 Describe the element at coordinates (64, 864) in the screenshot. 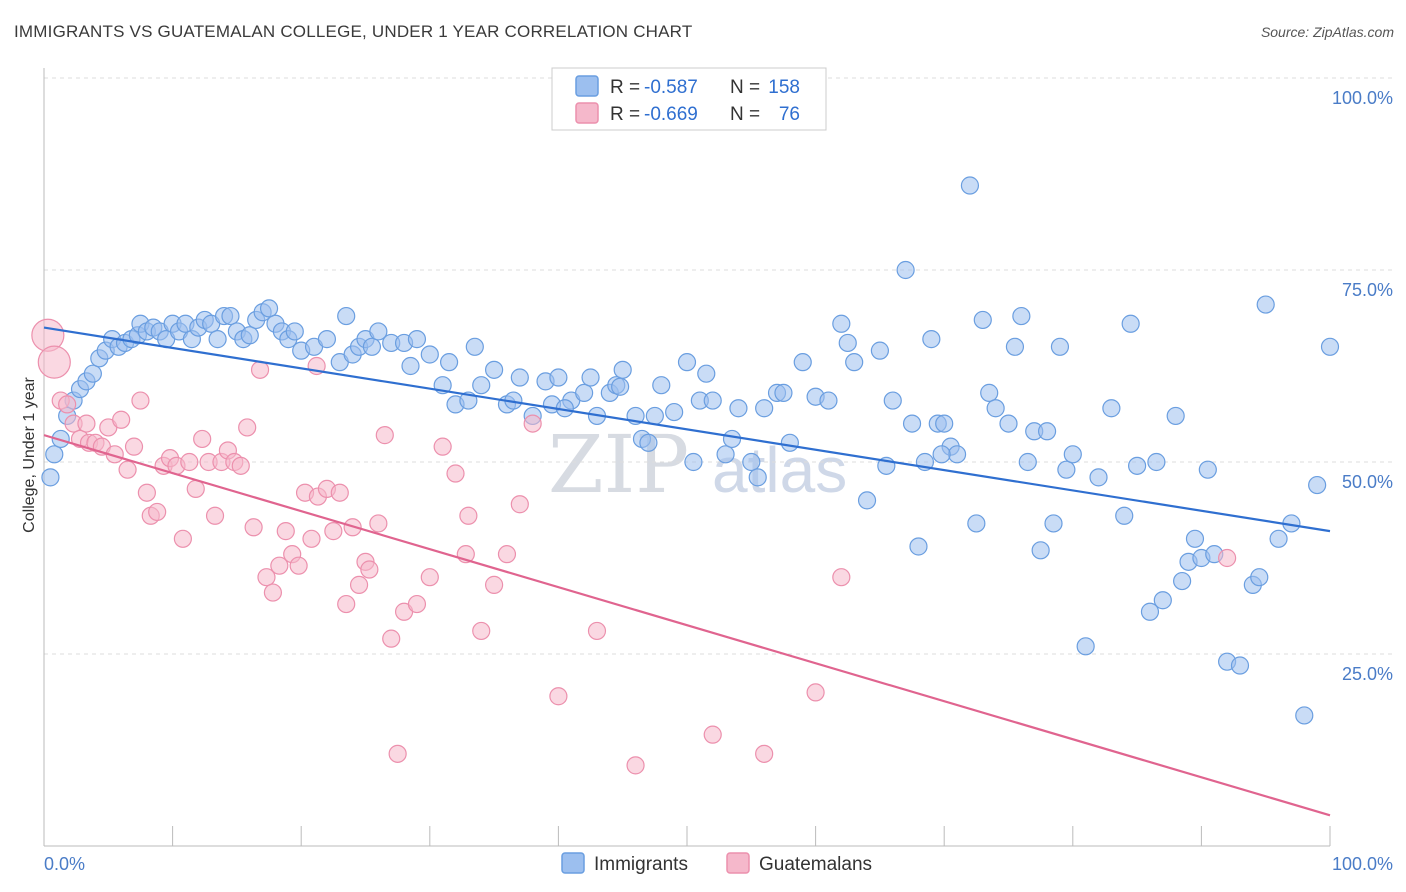

I see `x-tick-label-min: 0.0%` at that location.